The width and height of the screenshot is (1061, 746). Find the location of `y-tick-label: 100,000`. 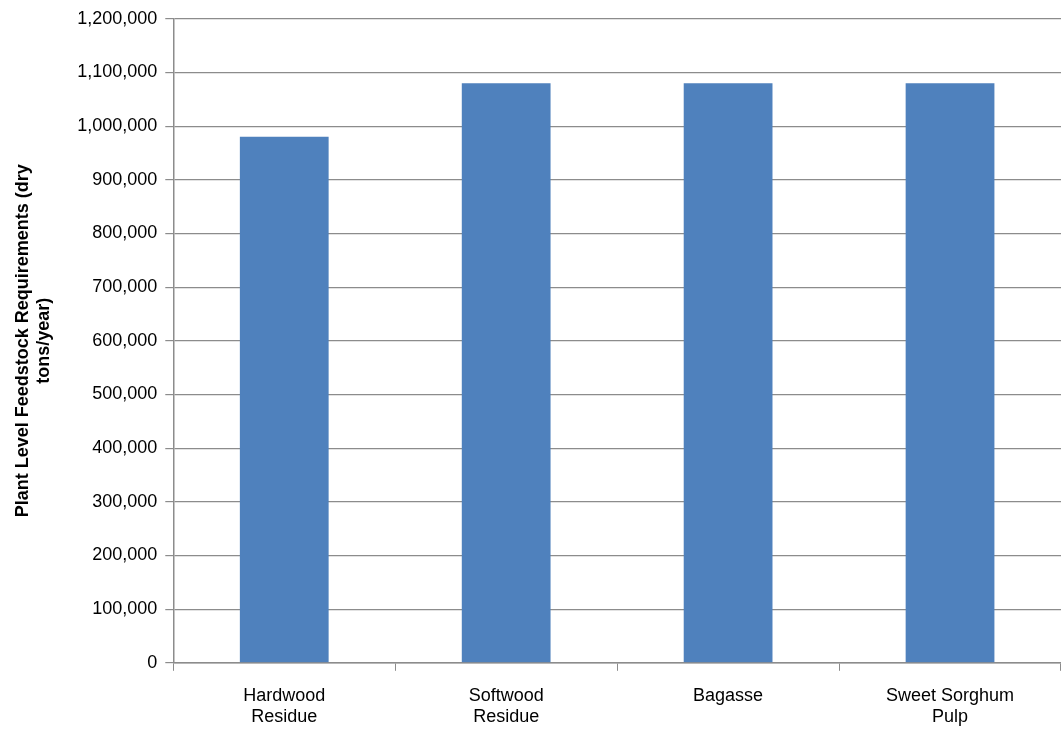

y-tick-label: 100,000 is located at coordinates (125, 608).